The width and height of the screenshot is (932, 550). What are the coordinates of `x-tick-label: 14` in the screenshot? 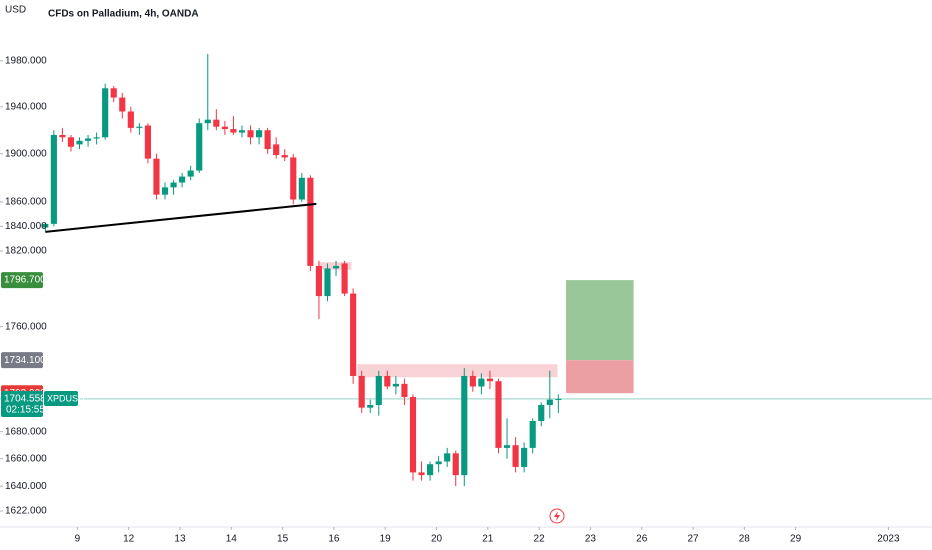 It's located at (232, 539).